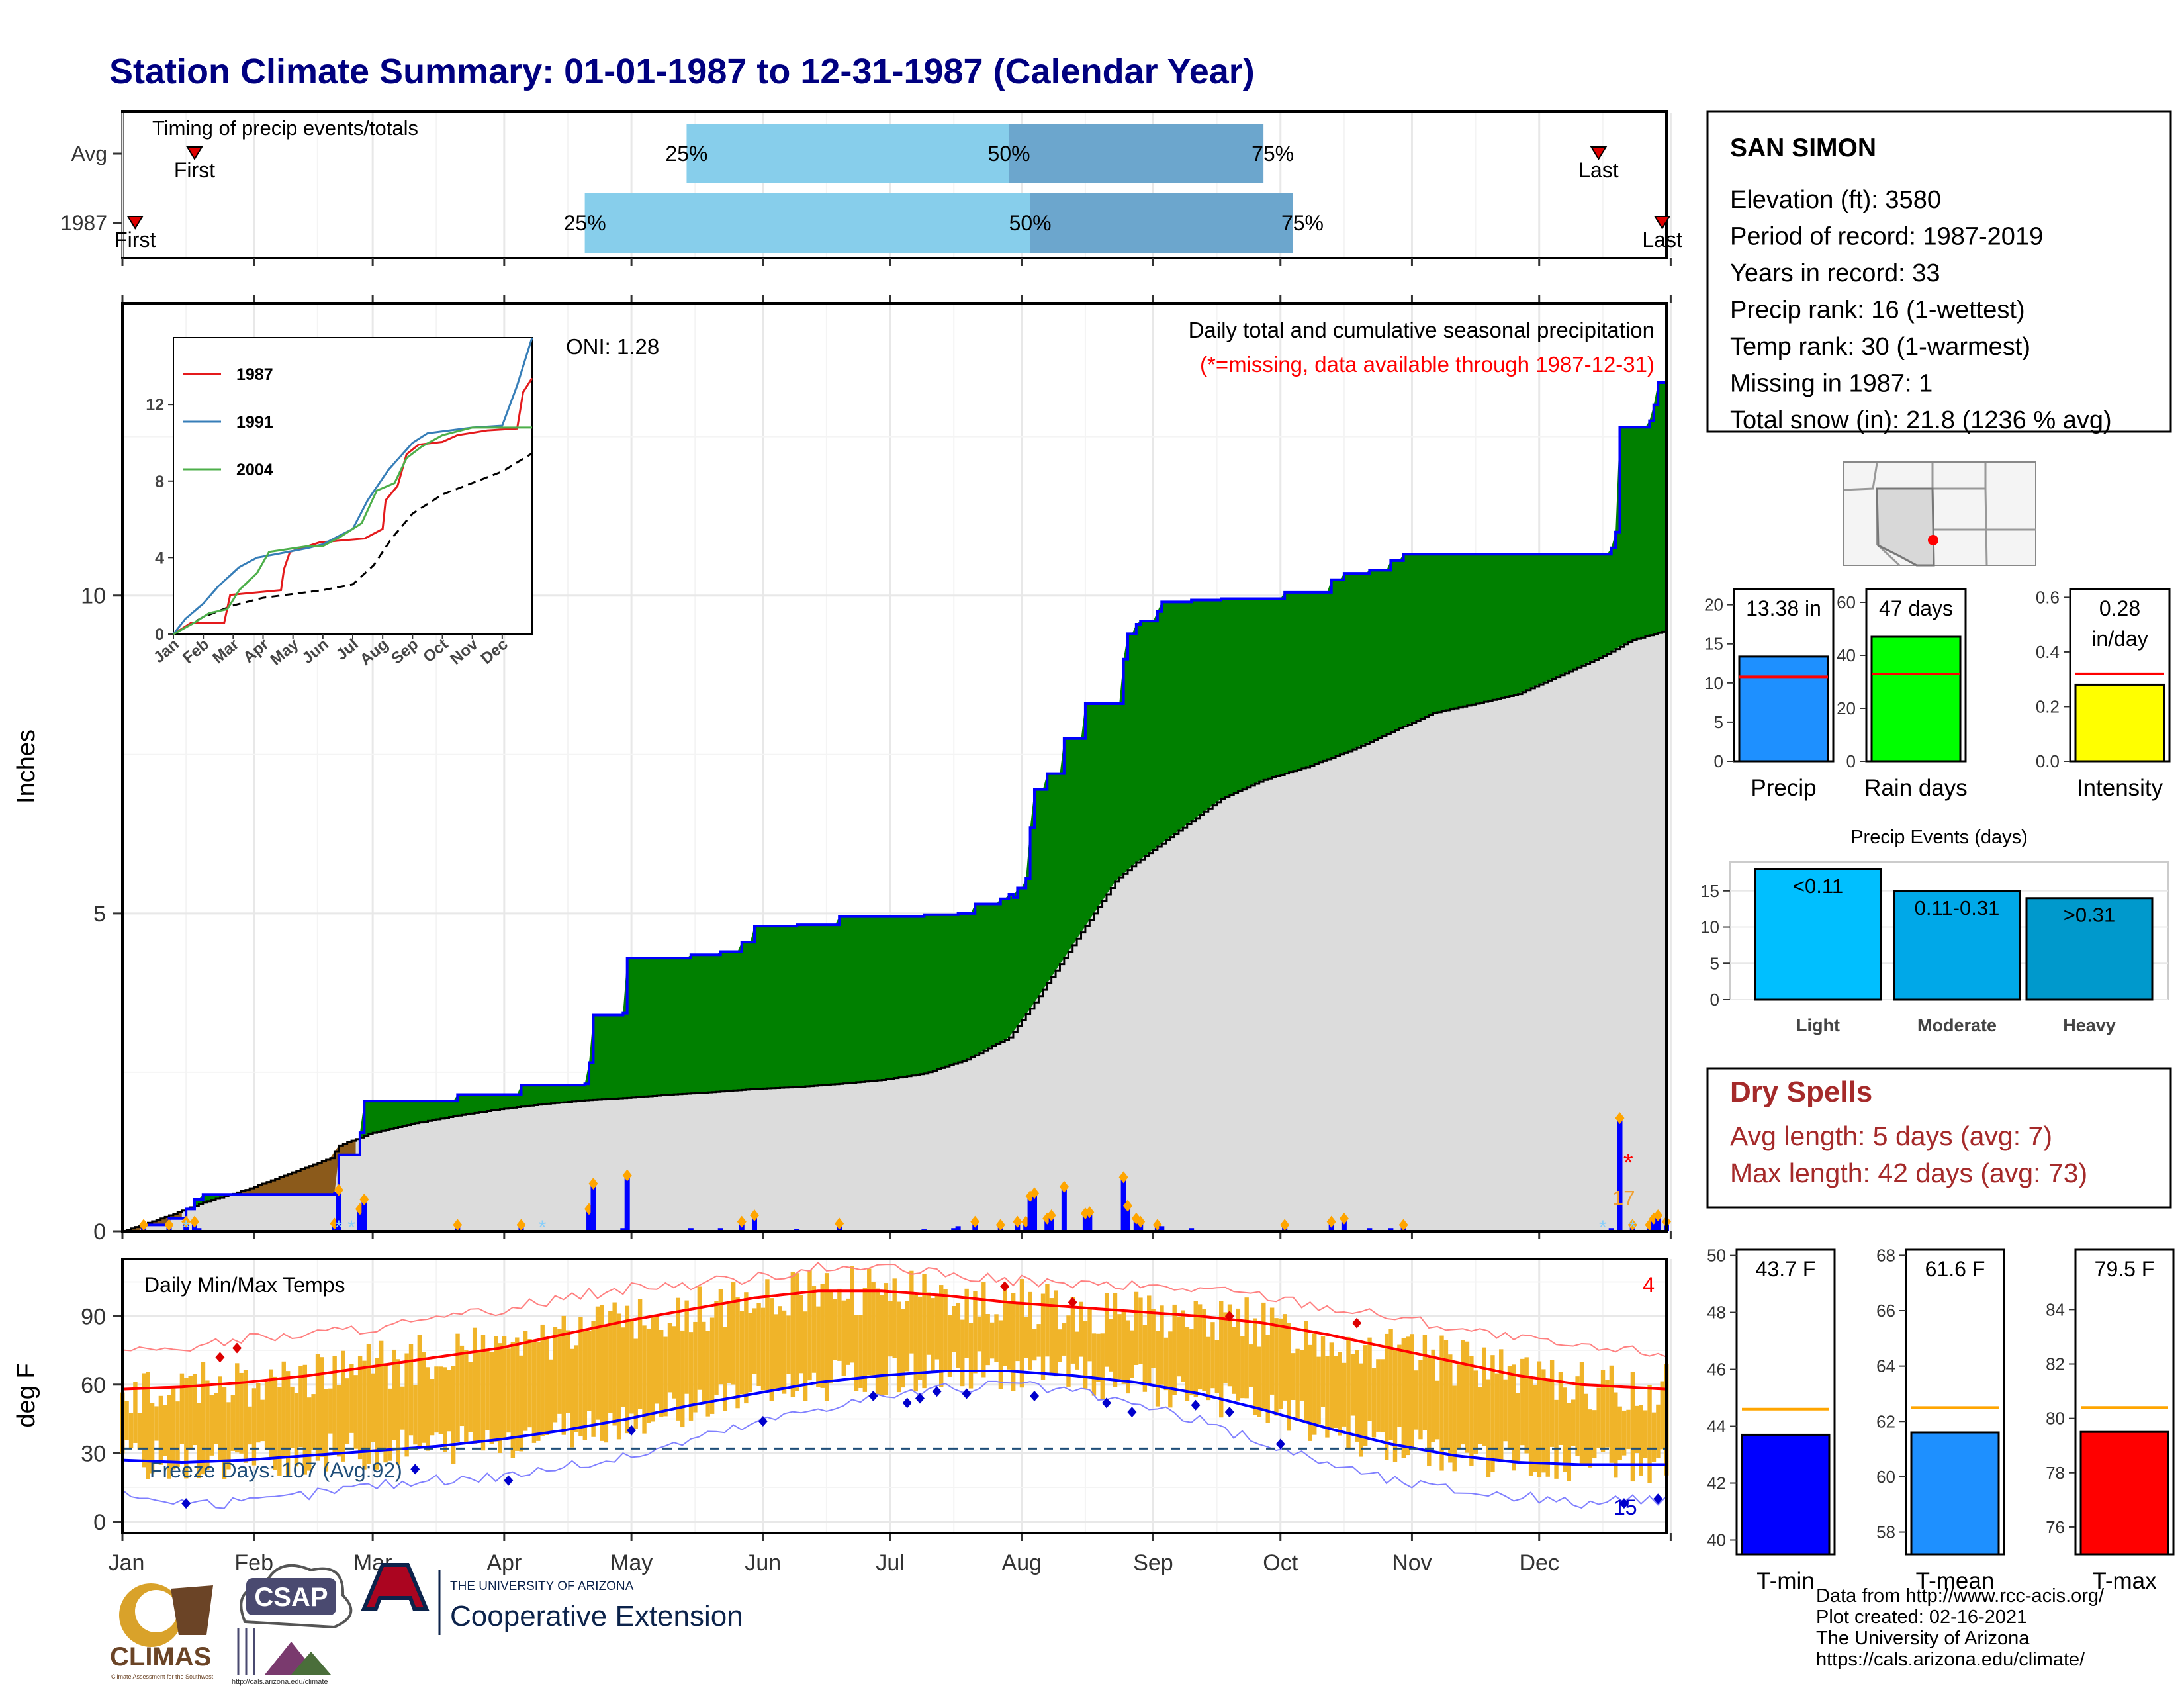  Describe the element at coordinates (686, 153) in the screenshot. I see `timing-p25-label: 25%` at that location.